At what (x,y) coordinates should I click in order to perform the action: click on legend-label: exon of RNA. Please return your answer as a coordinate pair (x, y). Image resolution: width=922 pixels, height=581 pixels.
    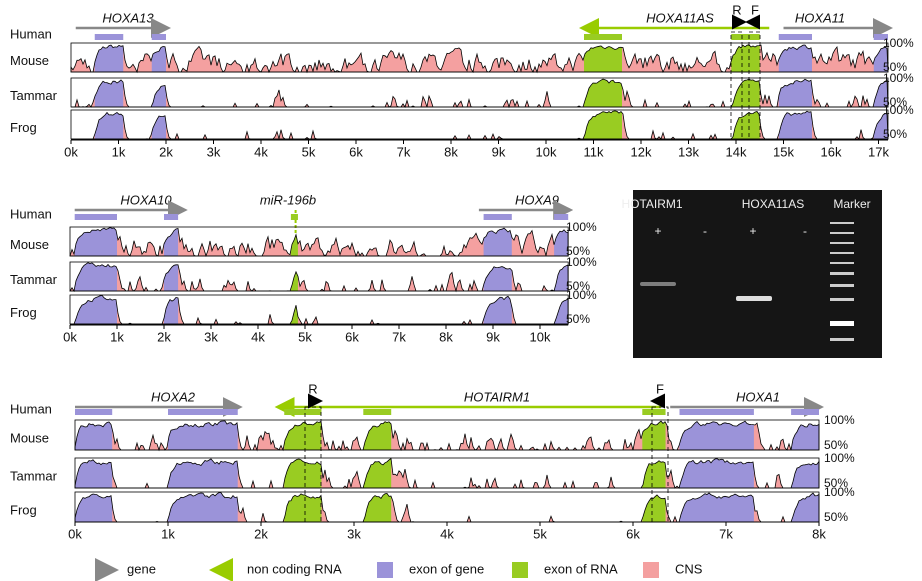
    Looking at the image, I should click on (581, 568).